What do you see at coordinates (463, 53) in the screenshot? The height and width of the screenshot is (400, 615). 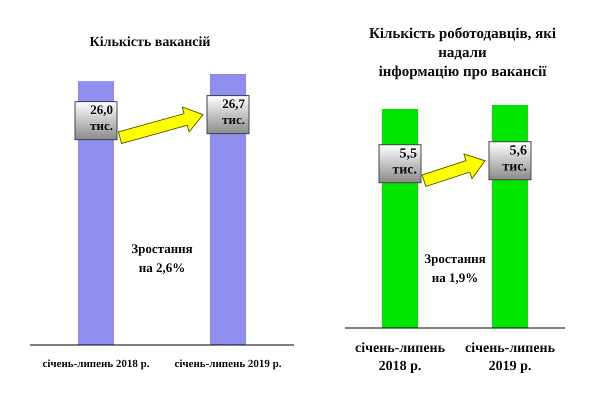 I see `chart-title: Кількість роботодавців, які надали інформацію про вакансії` at bounding box center [463, 53].